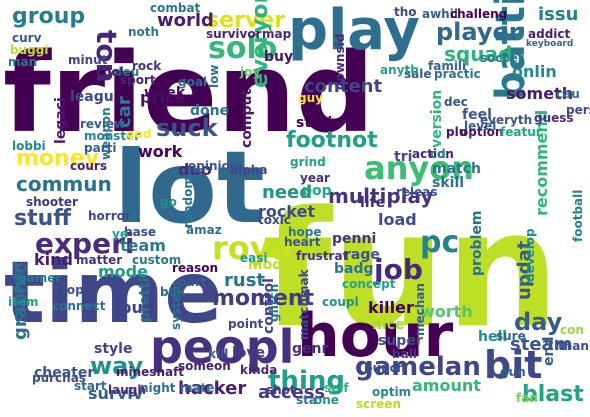 The width and height of the screenshot is (590, 417). Describe the element at coordinates (213, 166) in the screenshot. I see `word-opinion: opinion` at that location.